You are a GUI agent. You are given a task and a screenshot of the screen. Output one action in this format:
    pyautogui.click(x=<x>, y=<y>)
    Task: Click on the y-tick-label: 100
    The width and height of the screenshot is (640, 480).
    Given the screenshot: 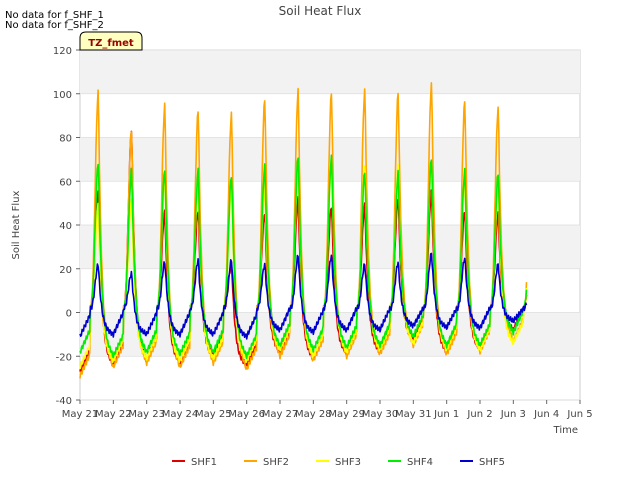 What is the action you would take?
    pyautogui.click(x=62, y=95)
    